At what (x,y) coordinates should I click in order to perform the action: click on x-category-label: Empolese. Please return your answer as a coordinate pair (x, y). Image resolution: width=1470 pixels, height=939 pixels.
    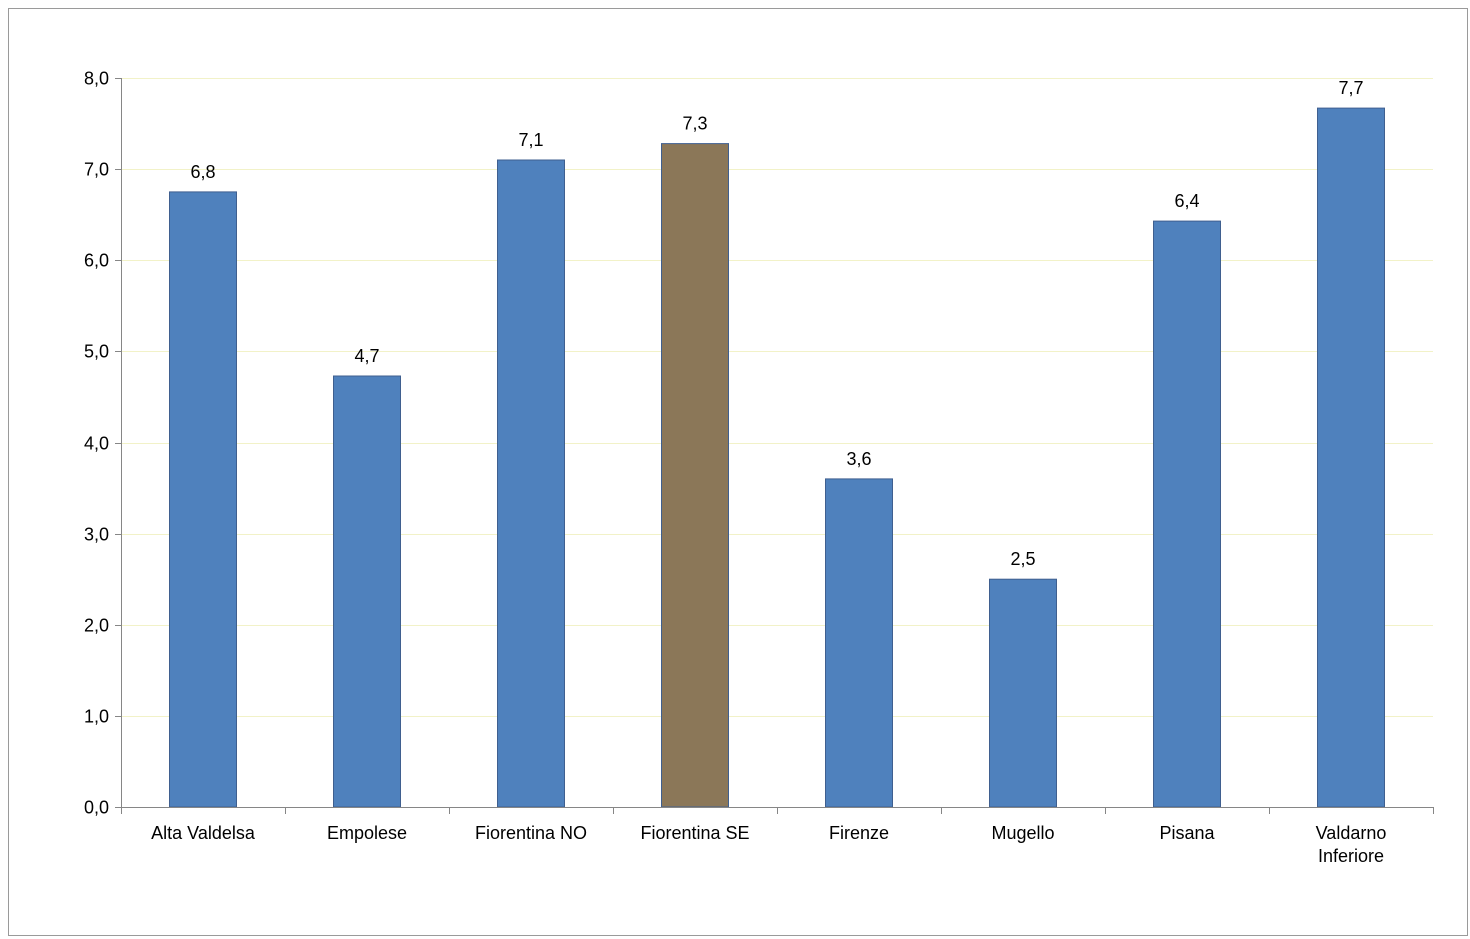
    Looking at the image, I should click on (367, 833).